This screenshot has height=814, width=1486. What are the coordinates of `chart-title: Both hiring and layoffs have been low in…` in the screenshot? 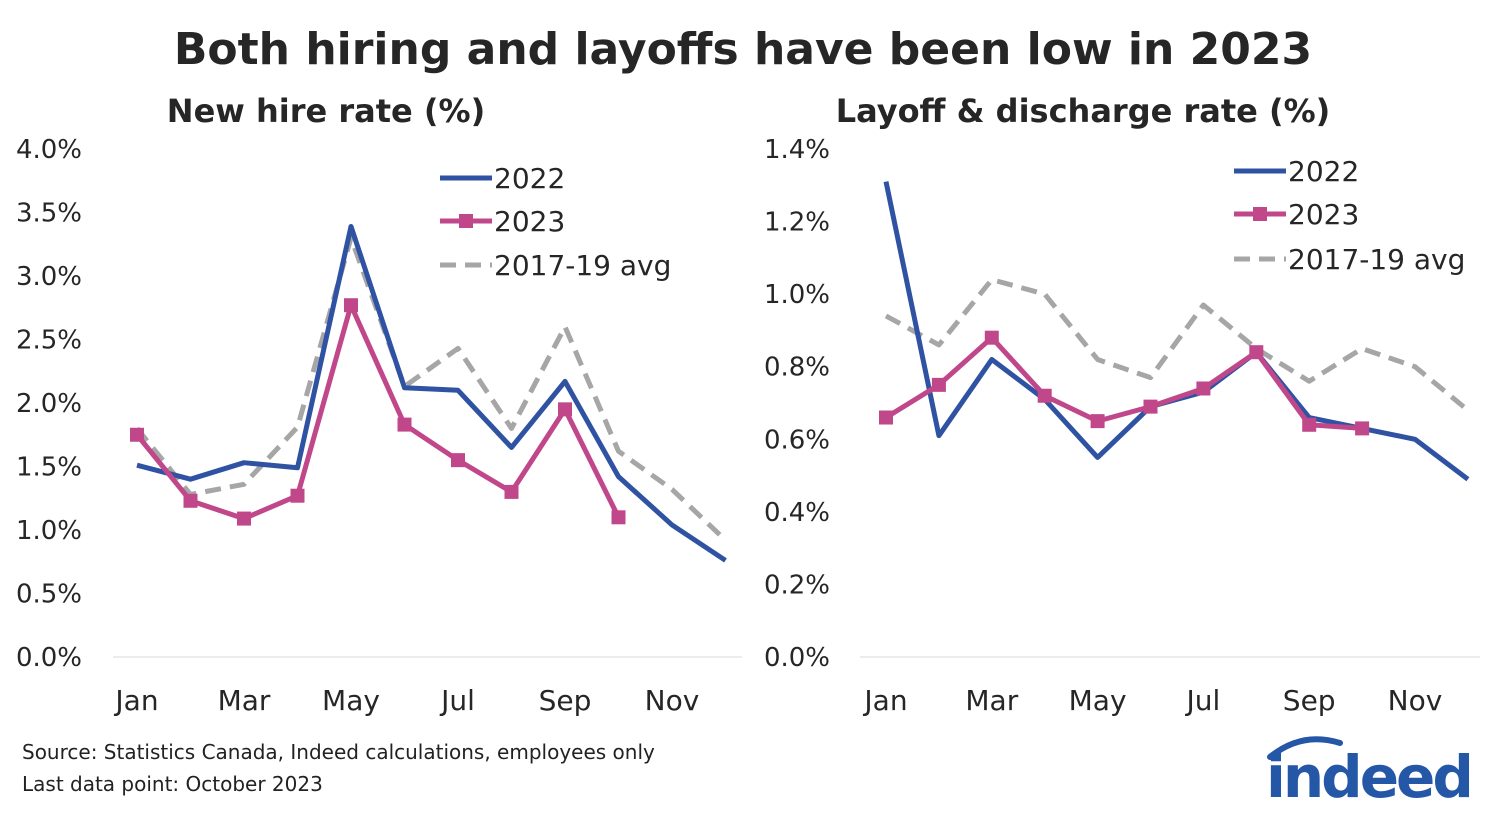 It's located at (743, 49).